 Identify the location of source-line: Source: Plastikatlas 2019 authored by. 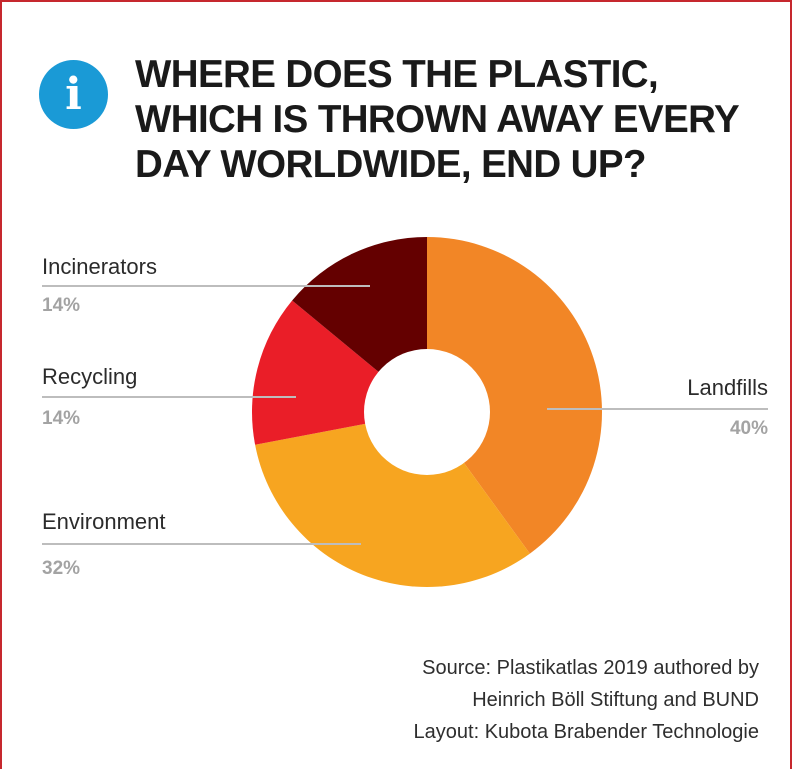
(590, 668).